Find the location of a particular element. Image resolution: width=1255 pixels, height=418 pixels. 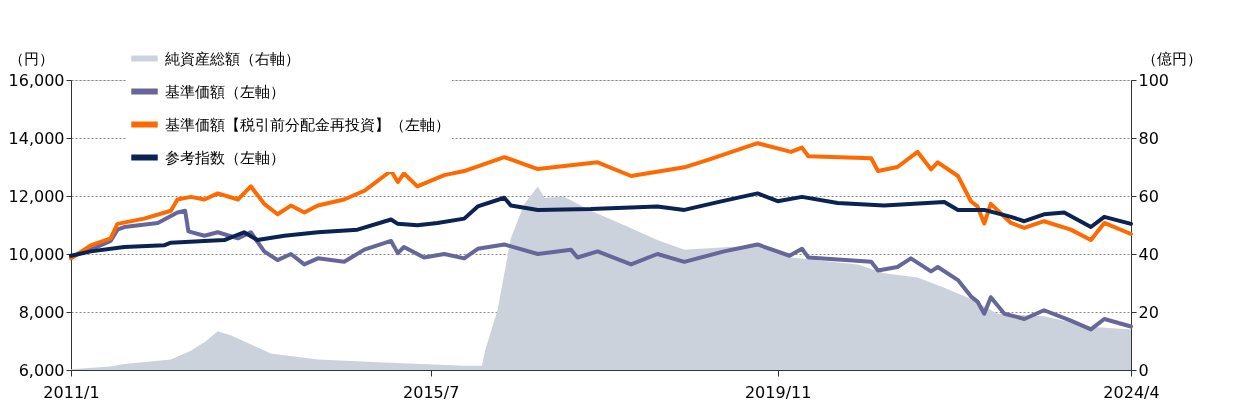

y-axis-title: （円） is located at coordinates (31, 58).